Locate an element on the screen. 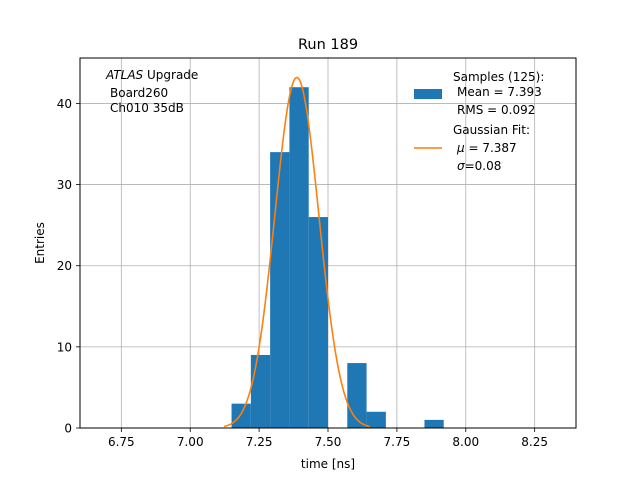  legend-hist-rms: RMS = 0.092 is located at coordinates (496, 110).